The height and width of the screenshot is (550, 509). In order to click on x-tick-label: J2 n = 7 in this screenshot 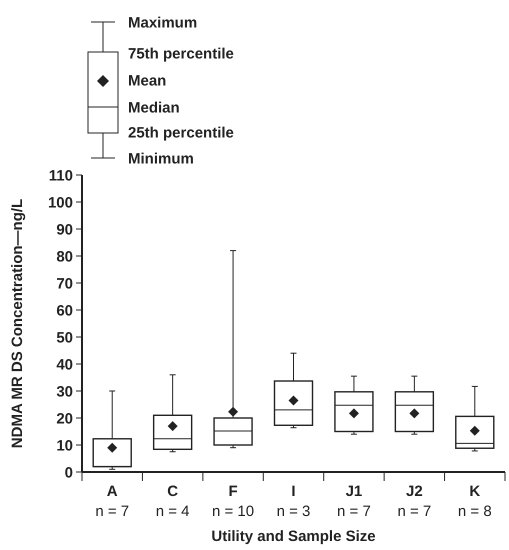, I will do `click(414, 501)`.